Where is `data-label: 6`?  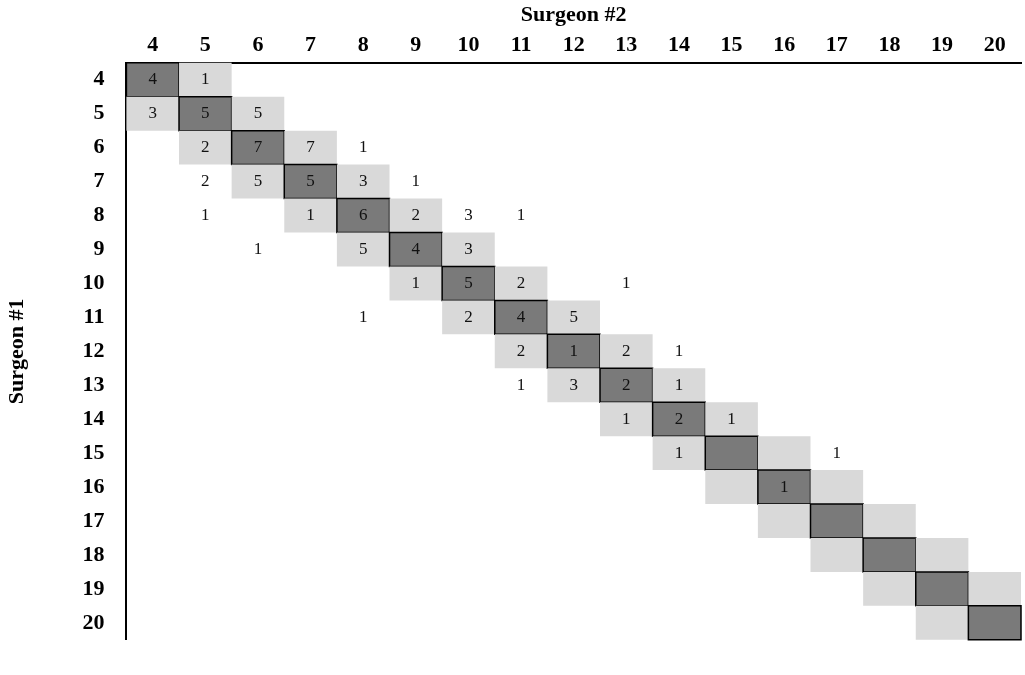 data-label: 6 is located at coordinates (363, 214).